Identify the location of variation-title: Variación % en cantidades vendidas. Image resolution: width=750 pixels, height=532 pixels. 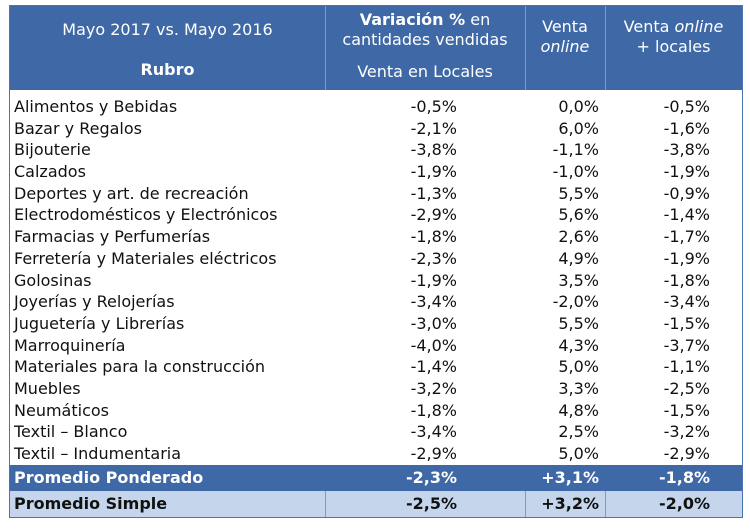
(425, 30).